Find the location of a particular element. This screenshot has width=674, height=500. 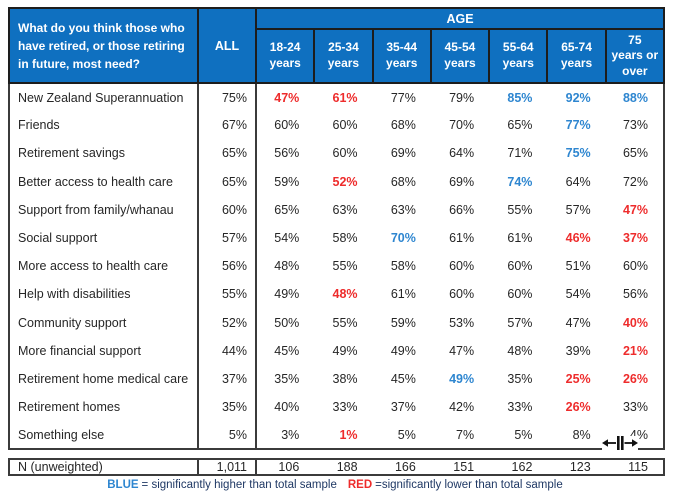

row-label: Support from family/whanau is located at coordinates (96, 209).